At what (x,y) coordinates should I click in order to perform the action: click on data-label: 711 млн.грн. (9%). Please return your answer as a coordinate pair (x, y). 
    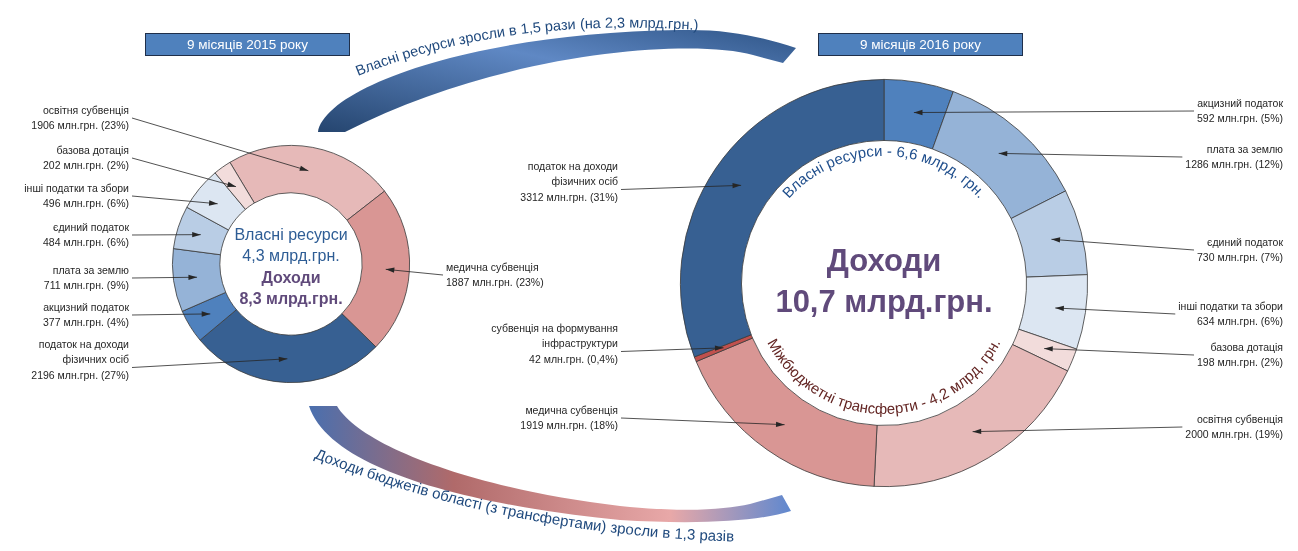
    Looking at the image, I should click on (86, 285).